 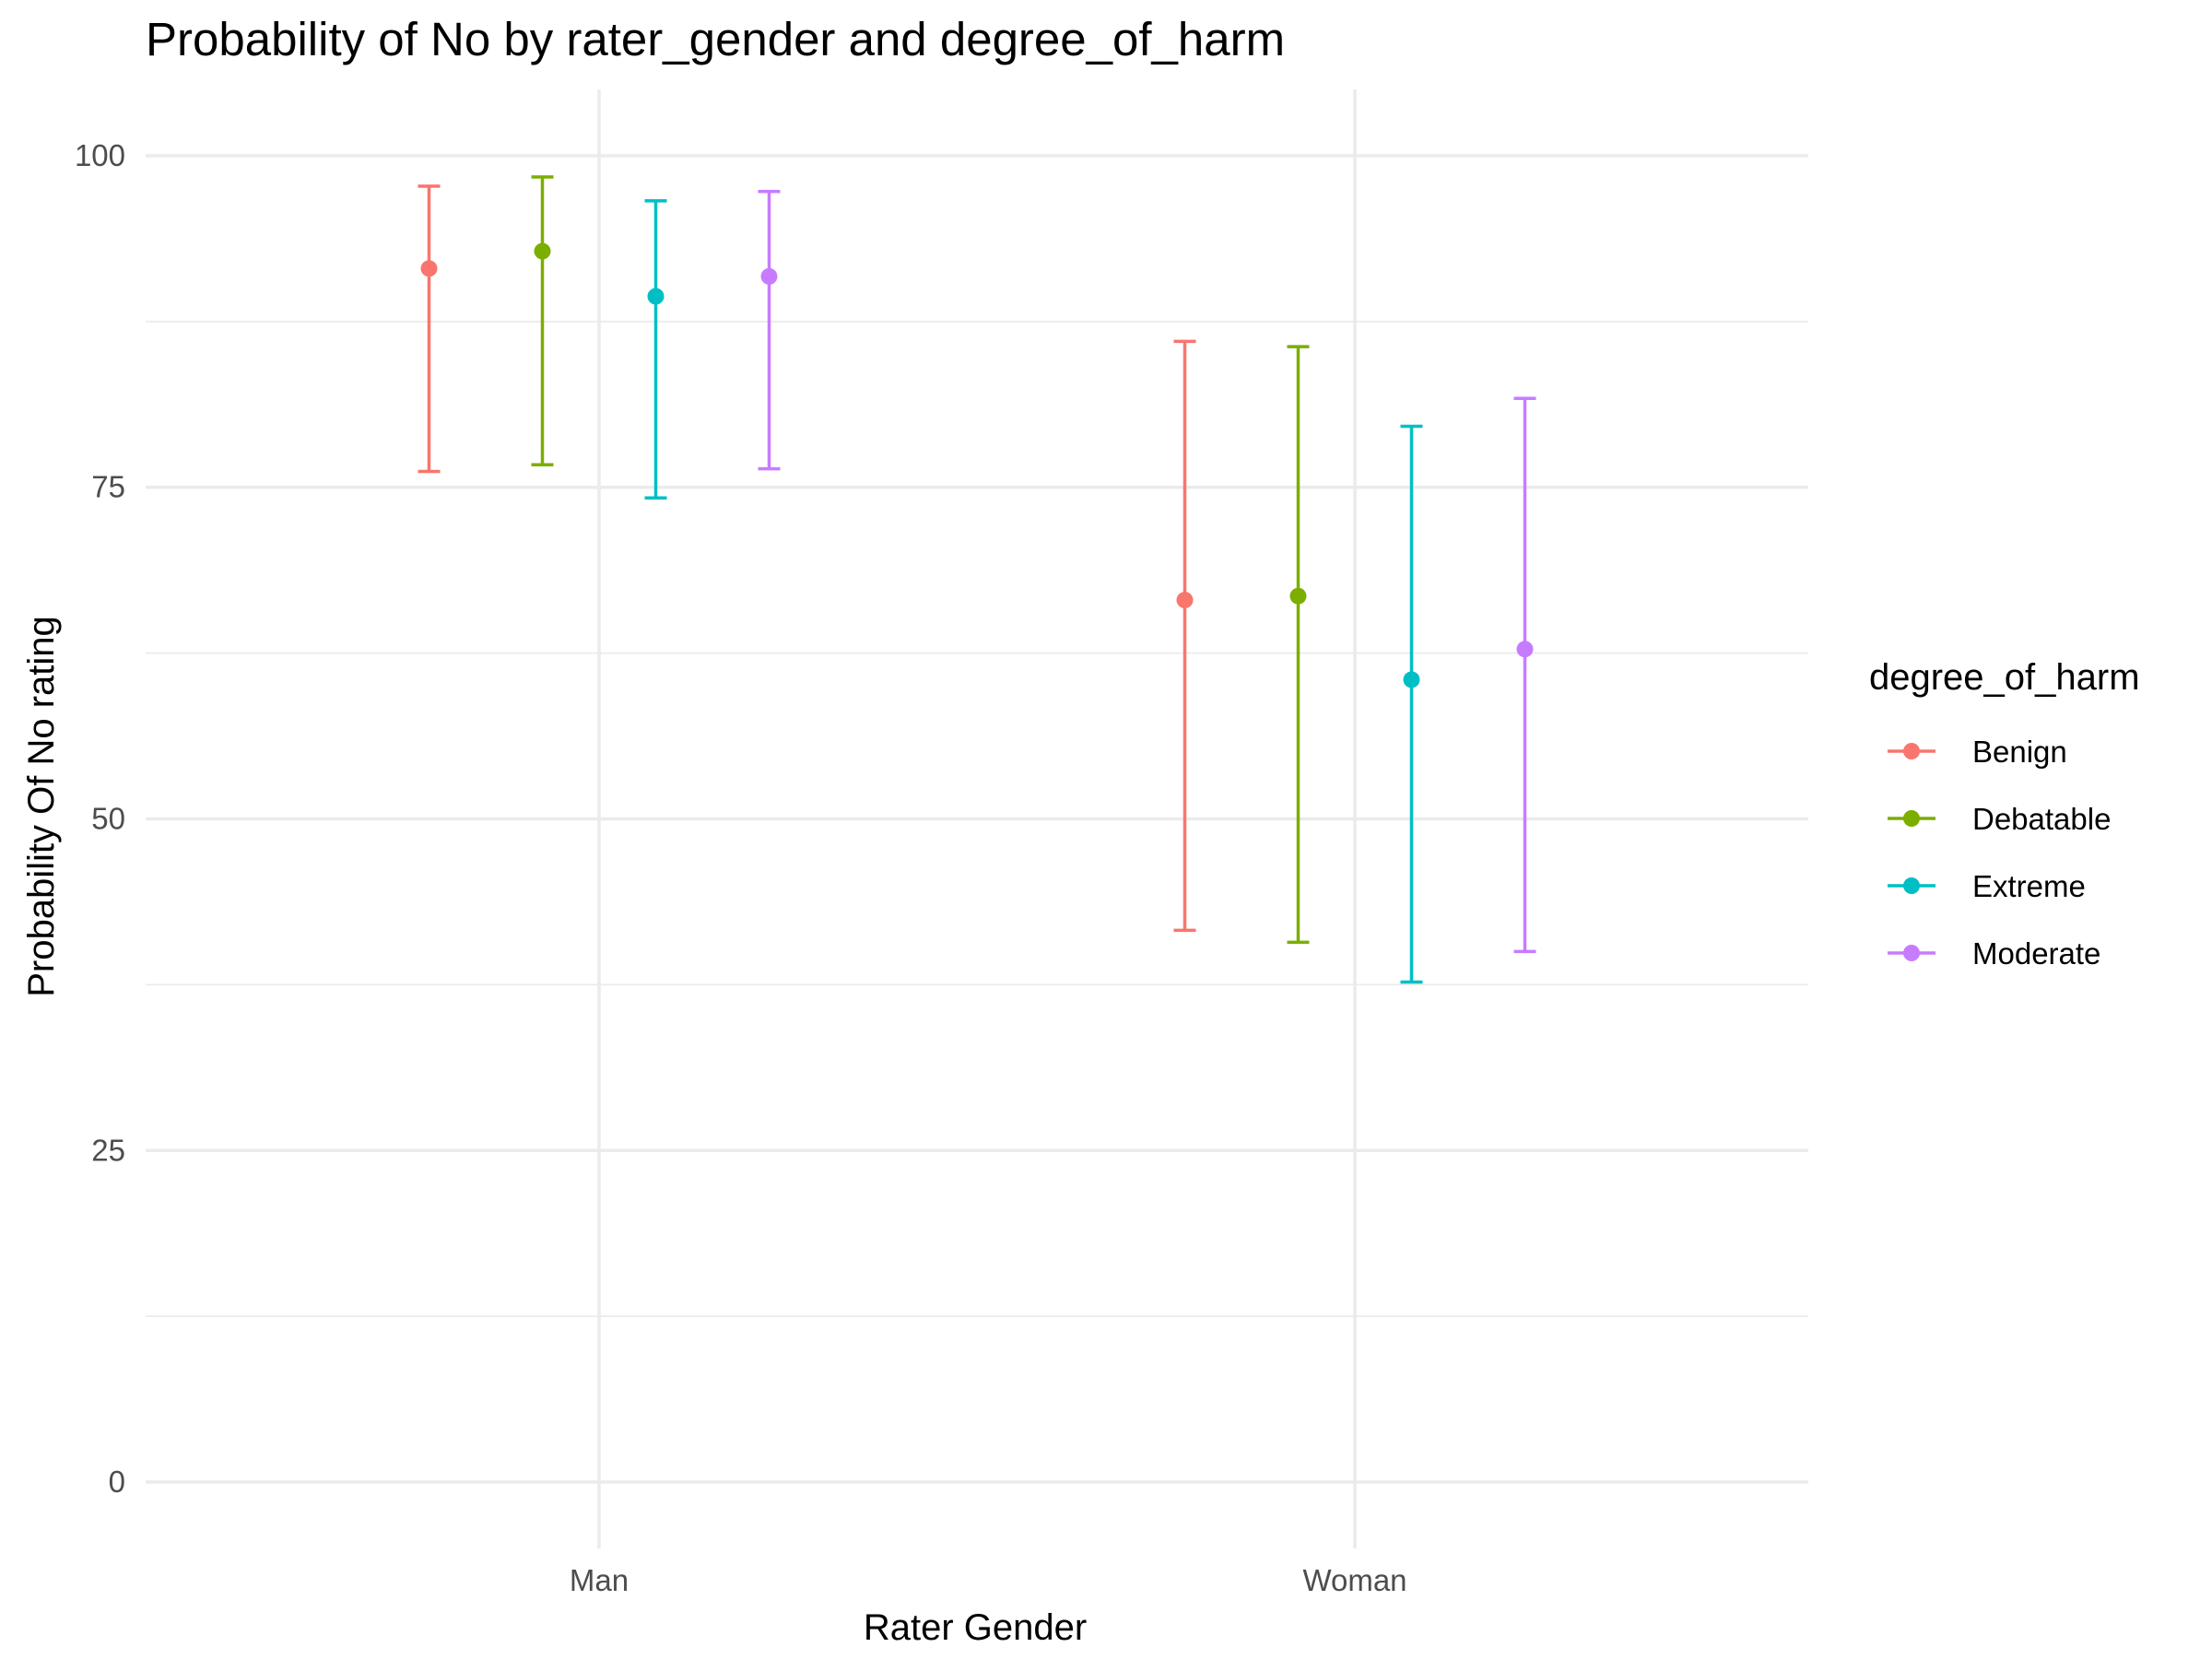 What do you see at coordinates (2036, 953) in the screenshot?
I see `legend-label: Moderate` at bounding box center [2036, 953].